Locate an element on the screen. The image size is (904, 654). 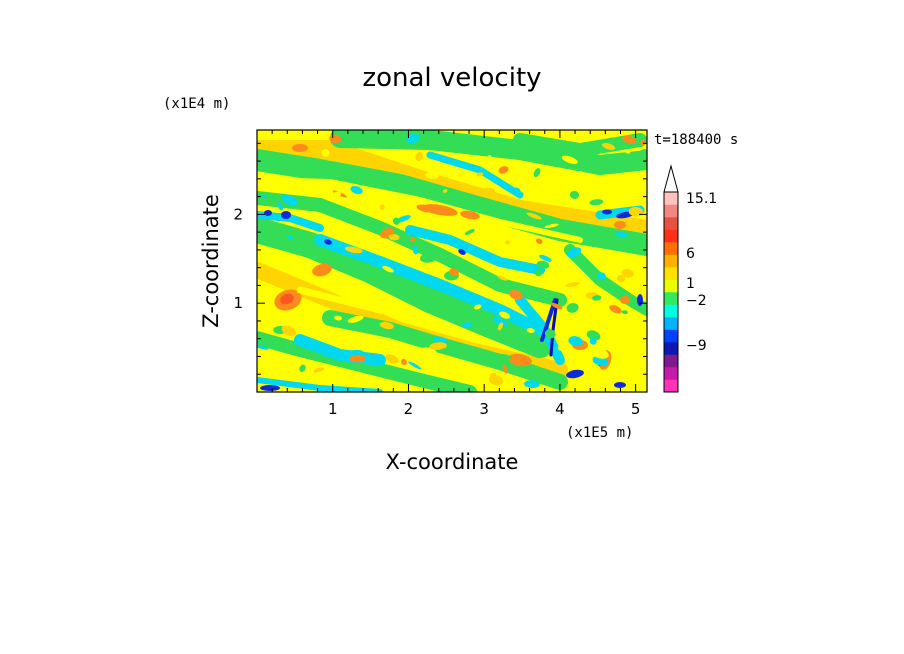
colorbar-extend-max is located at coordinates (671, 178).